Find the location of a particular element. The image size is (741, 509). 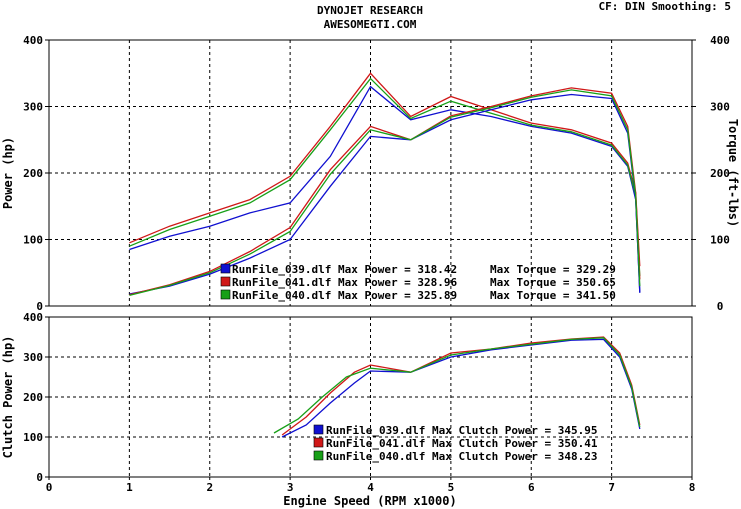

legend-entry-power: RunFile_040.dlf Max Power = 325.89 is located at coordinates (344, 295).